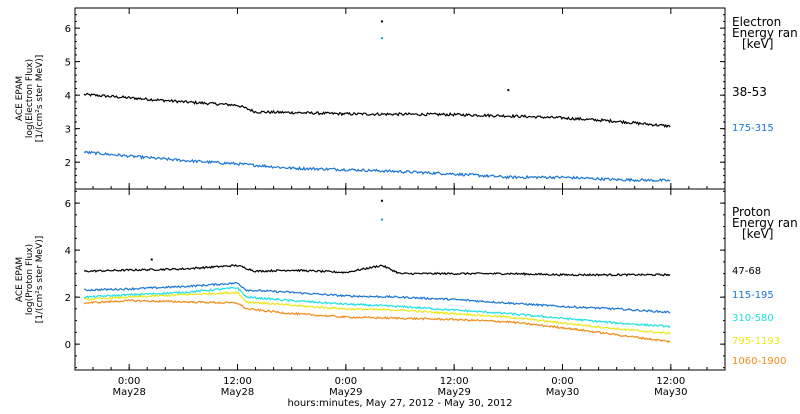  I want to click on proton-ytick-label: 6, so click(68, 204).